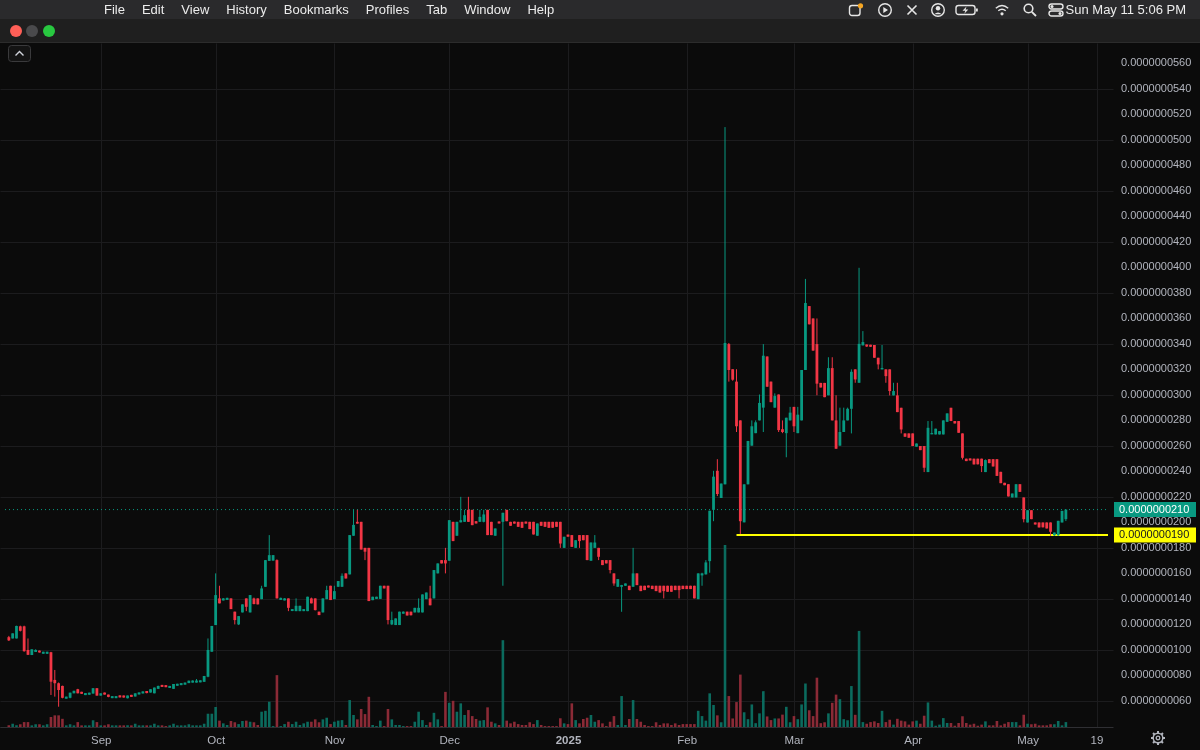 Image resolution: width=1200 pixels, height=750 pixels. Describe the element at coordinates (101, 739) in the screenshot. I see `x-tick-label: Sep` at that location.